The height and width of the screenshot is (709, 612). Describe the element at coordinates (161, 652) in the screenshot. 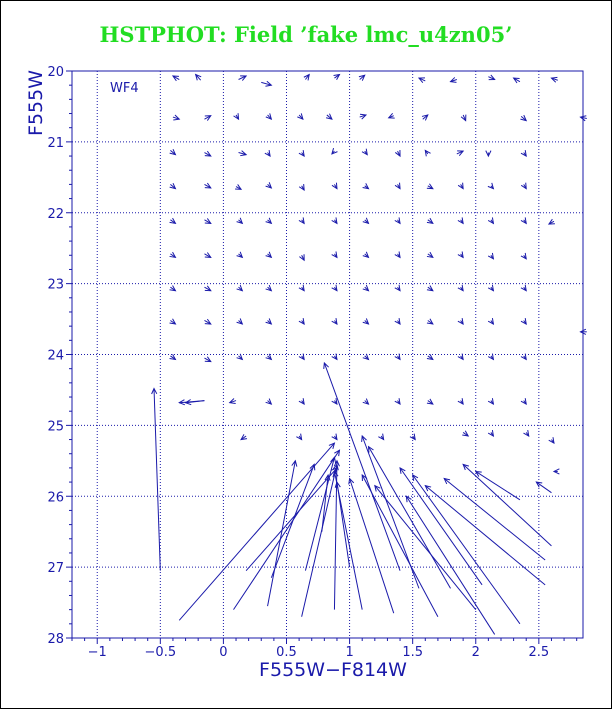

I see `x-tick-label: −0.5` at that location.